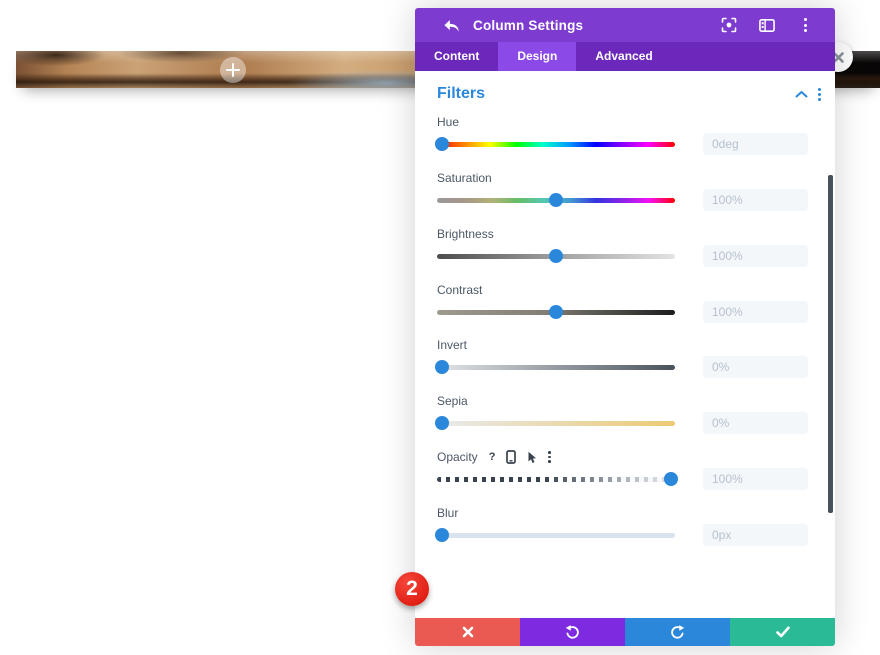  I want to click on redo-icon, so click(678, 631).